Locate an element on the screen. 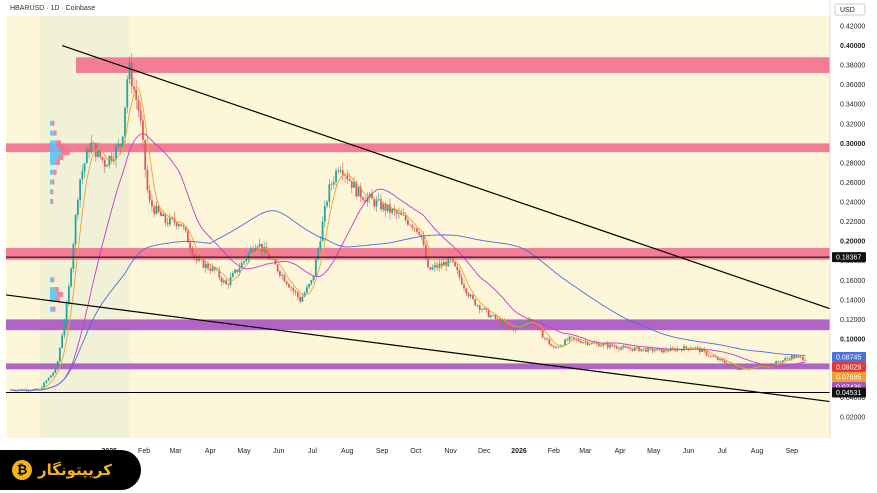 This screenshot has height=493, width=877. y-tick-label: 0.34000 is located at coordinates (852, 105).